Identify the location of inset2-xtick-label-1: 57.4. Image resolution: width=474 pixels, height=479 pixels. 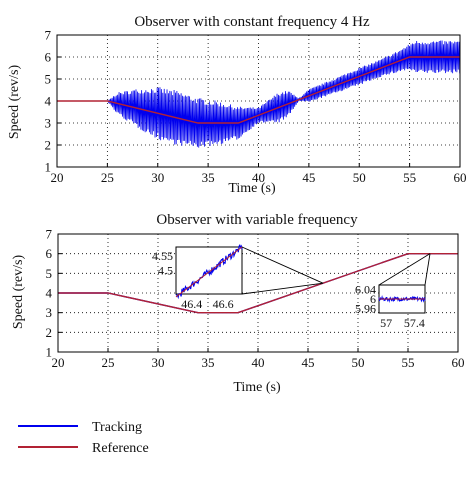
(414, 323).